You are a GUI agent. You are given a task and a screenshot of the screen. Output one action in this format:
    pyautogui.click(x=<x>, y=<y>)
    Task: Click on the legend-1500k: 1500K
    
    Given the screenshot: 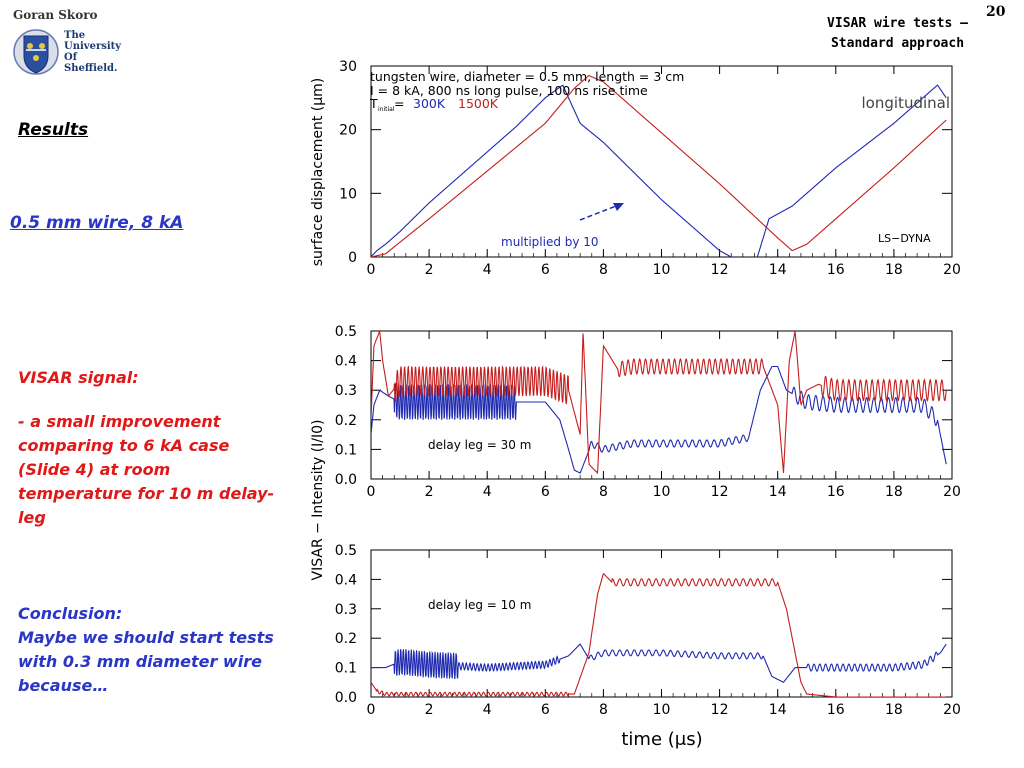 What is the action you would take?
    pyautogui.click(x=478, y=103)
    